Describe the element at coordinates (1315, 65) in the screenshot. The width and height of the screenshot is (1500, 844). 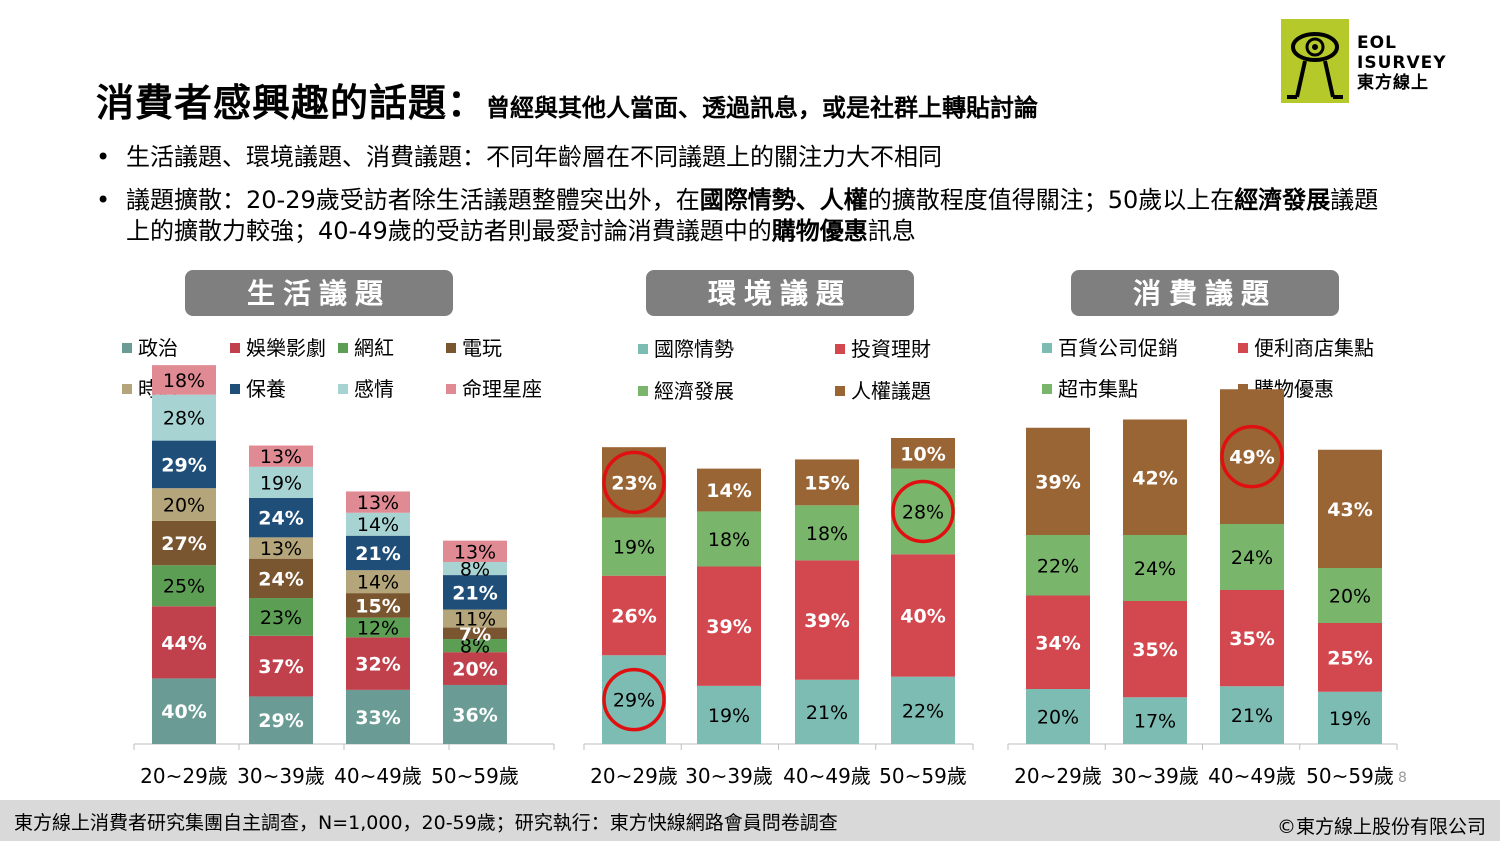
I see `eye-icon` at that location.